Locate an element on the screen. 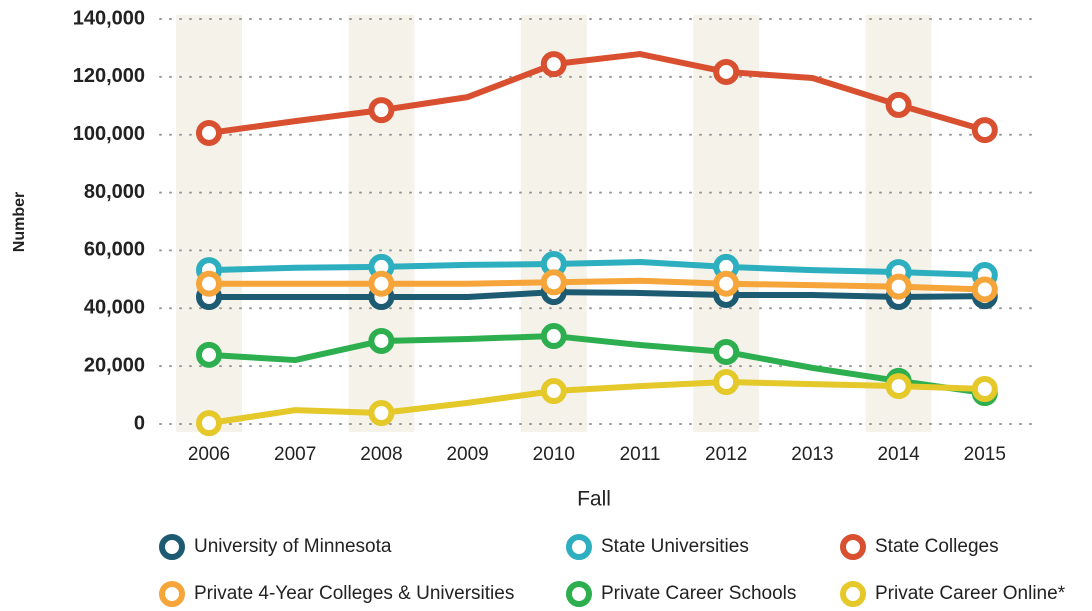  y-tick-label: 100,000 is located at coordinates (109, 134).